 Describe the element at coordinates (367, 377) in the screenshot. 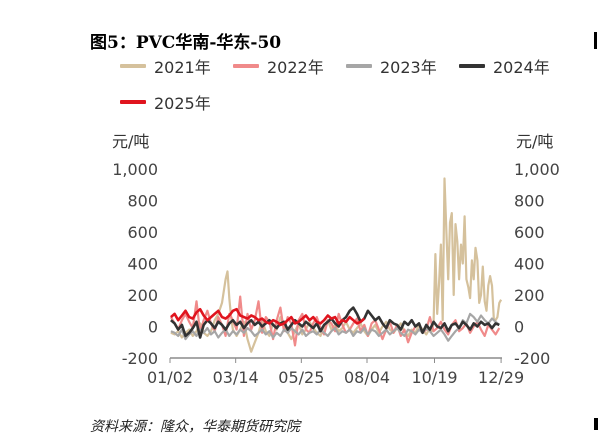

I see `x-tick-label: 08/04` at that location.